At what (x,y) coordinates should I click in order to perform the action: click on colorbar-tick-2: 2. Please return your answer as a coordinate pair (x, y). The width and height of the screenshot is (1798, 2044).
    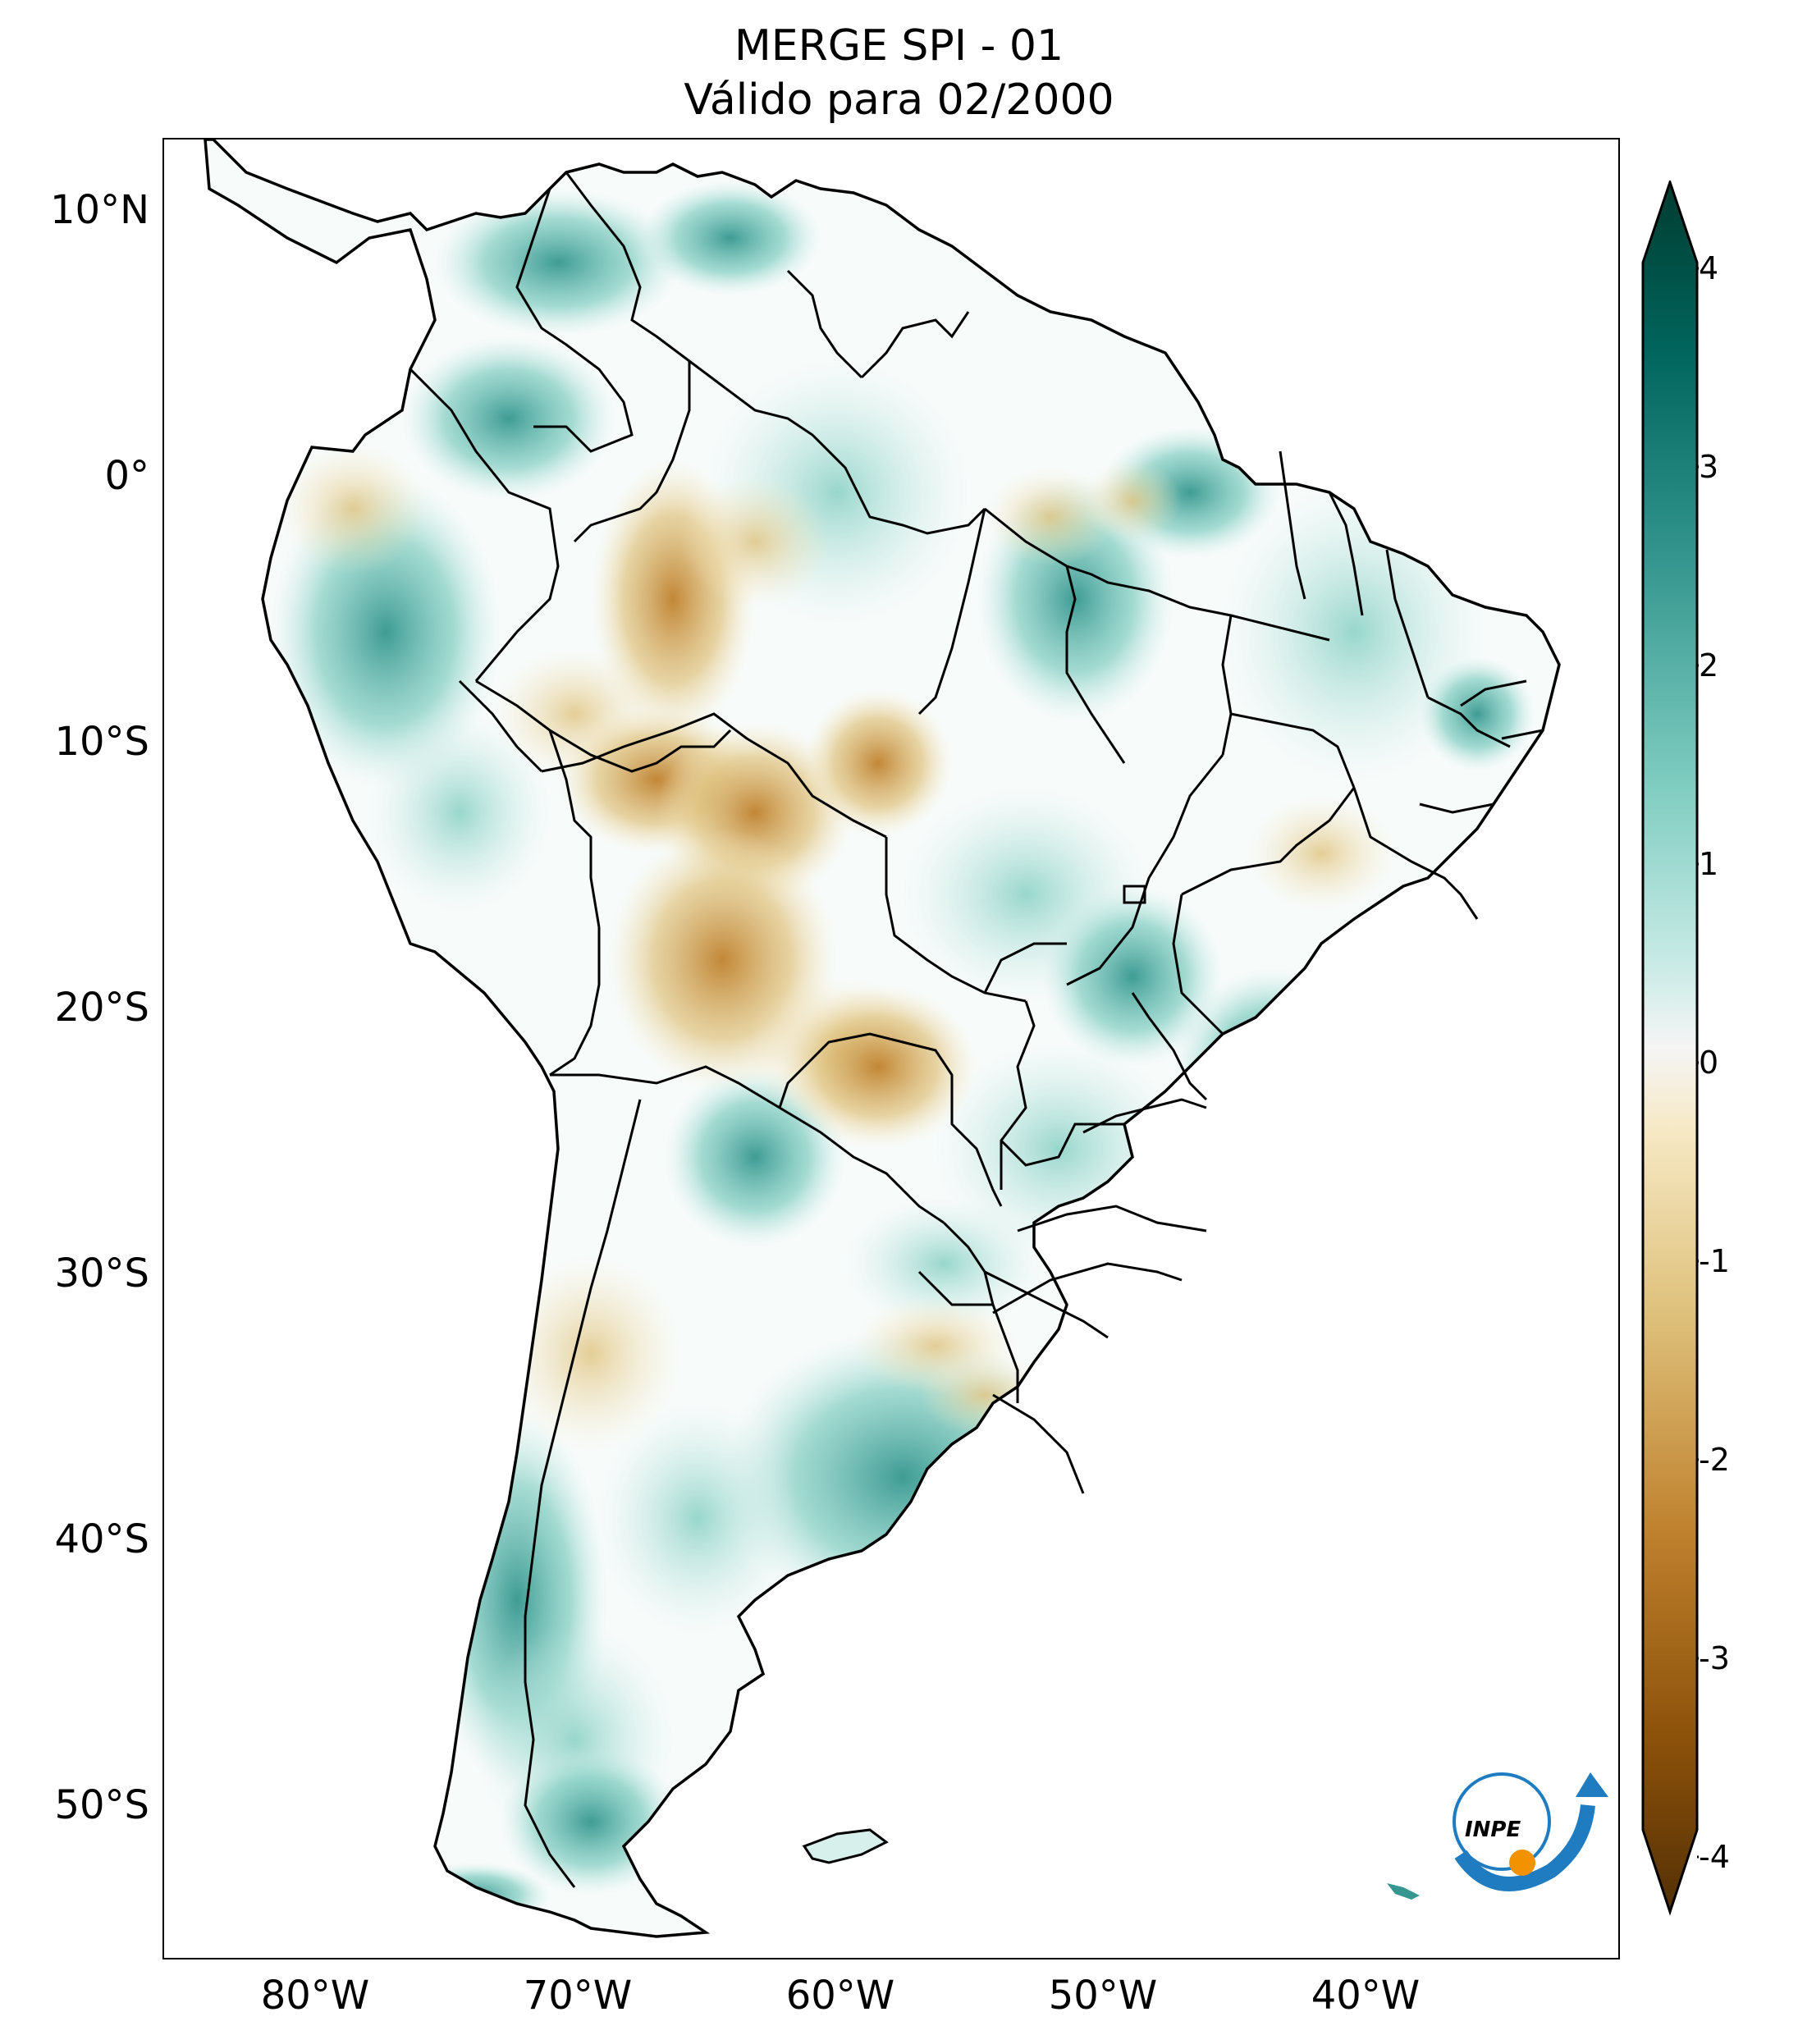
    Looking at the image, I should click on (1709, 665).